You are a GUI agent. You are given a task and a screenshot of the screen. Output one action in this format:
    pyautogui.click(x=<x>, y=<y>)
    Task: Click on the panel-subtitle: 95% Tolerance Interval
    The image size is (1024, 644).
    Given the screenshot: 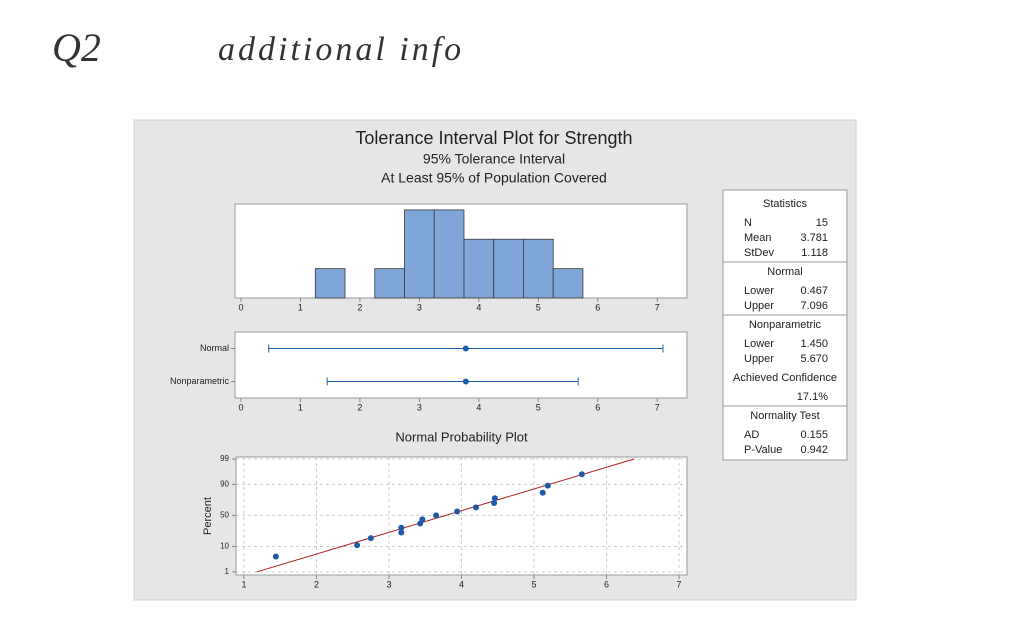 What is the action you would take?
    pyautogui.click(x=494, y=159)
    